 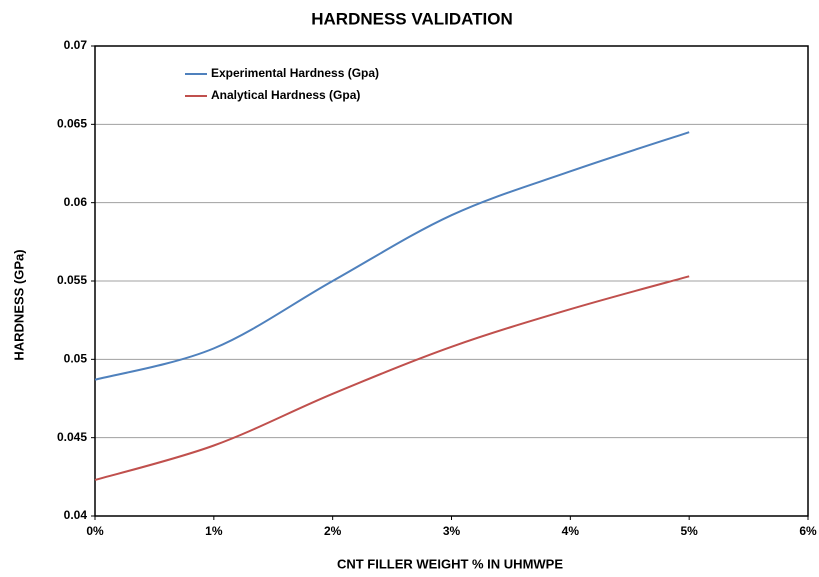 I want to click on x-tick-label: 6%, so click(x=808, y=531).